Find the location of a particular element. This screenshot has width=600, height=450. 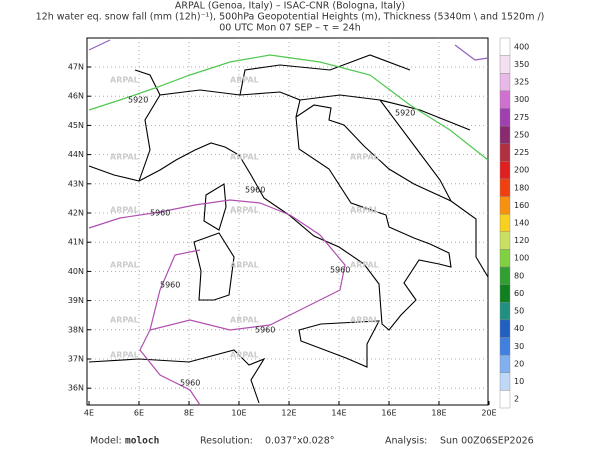

colorbar-label: 300 is located at coordinates (521, 99).